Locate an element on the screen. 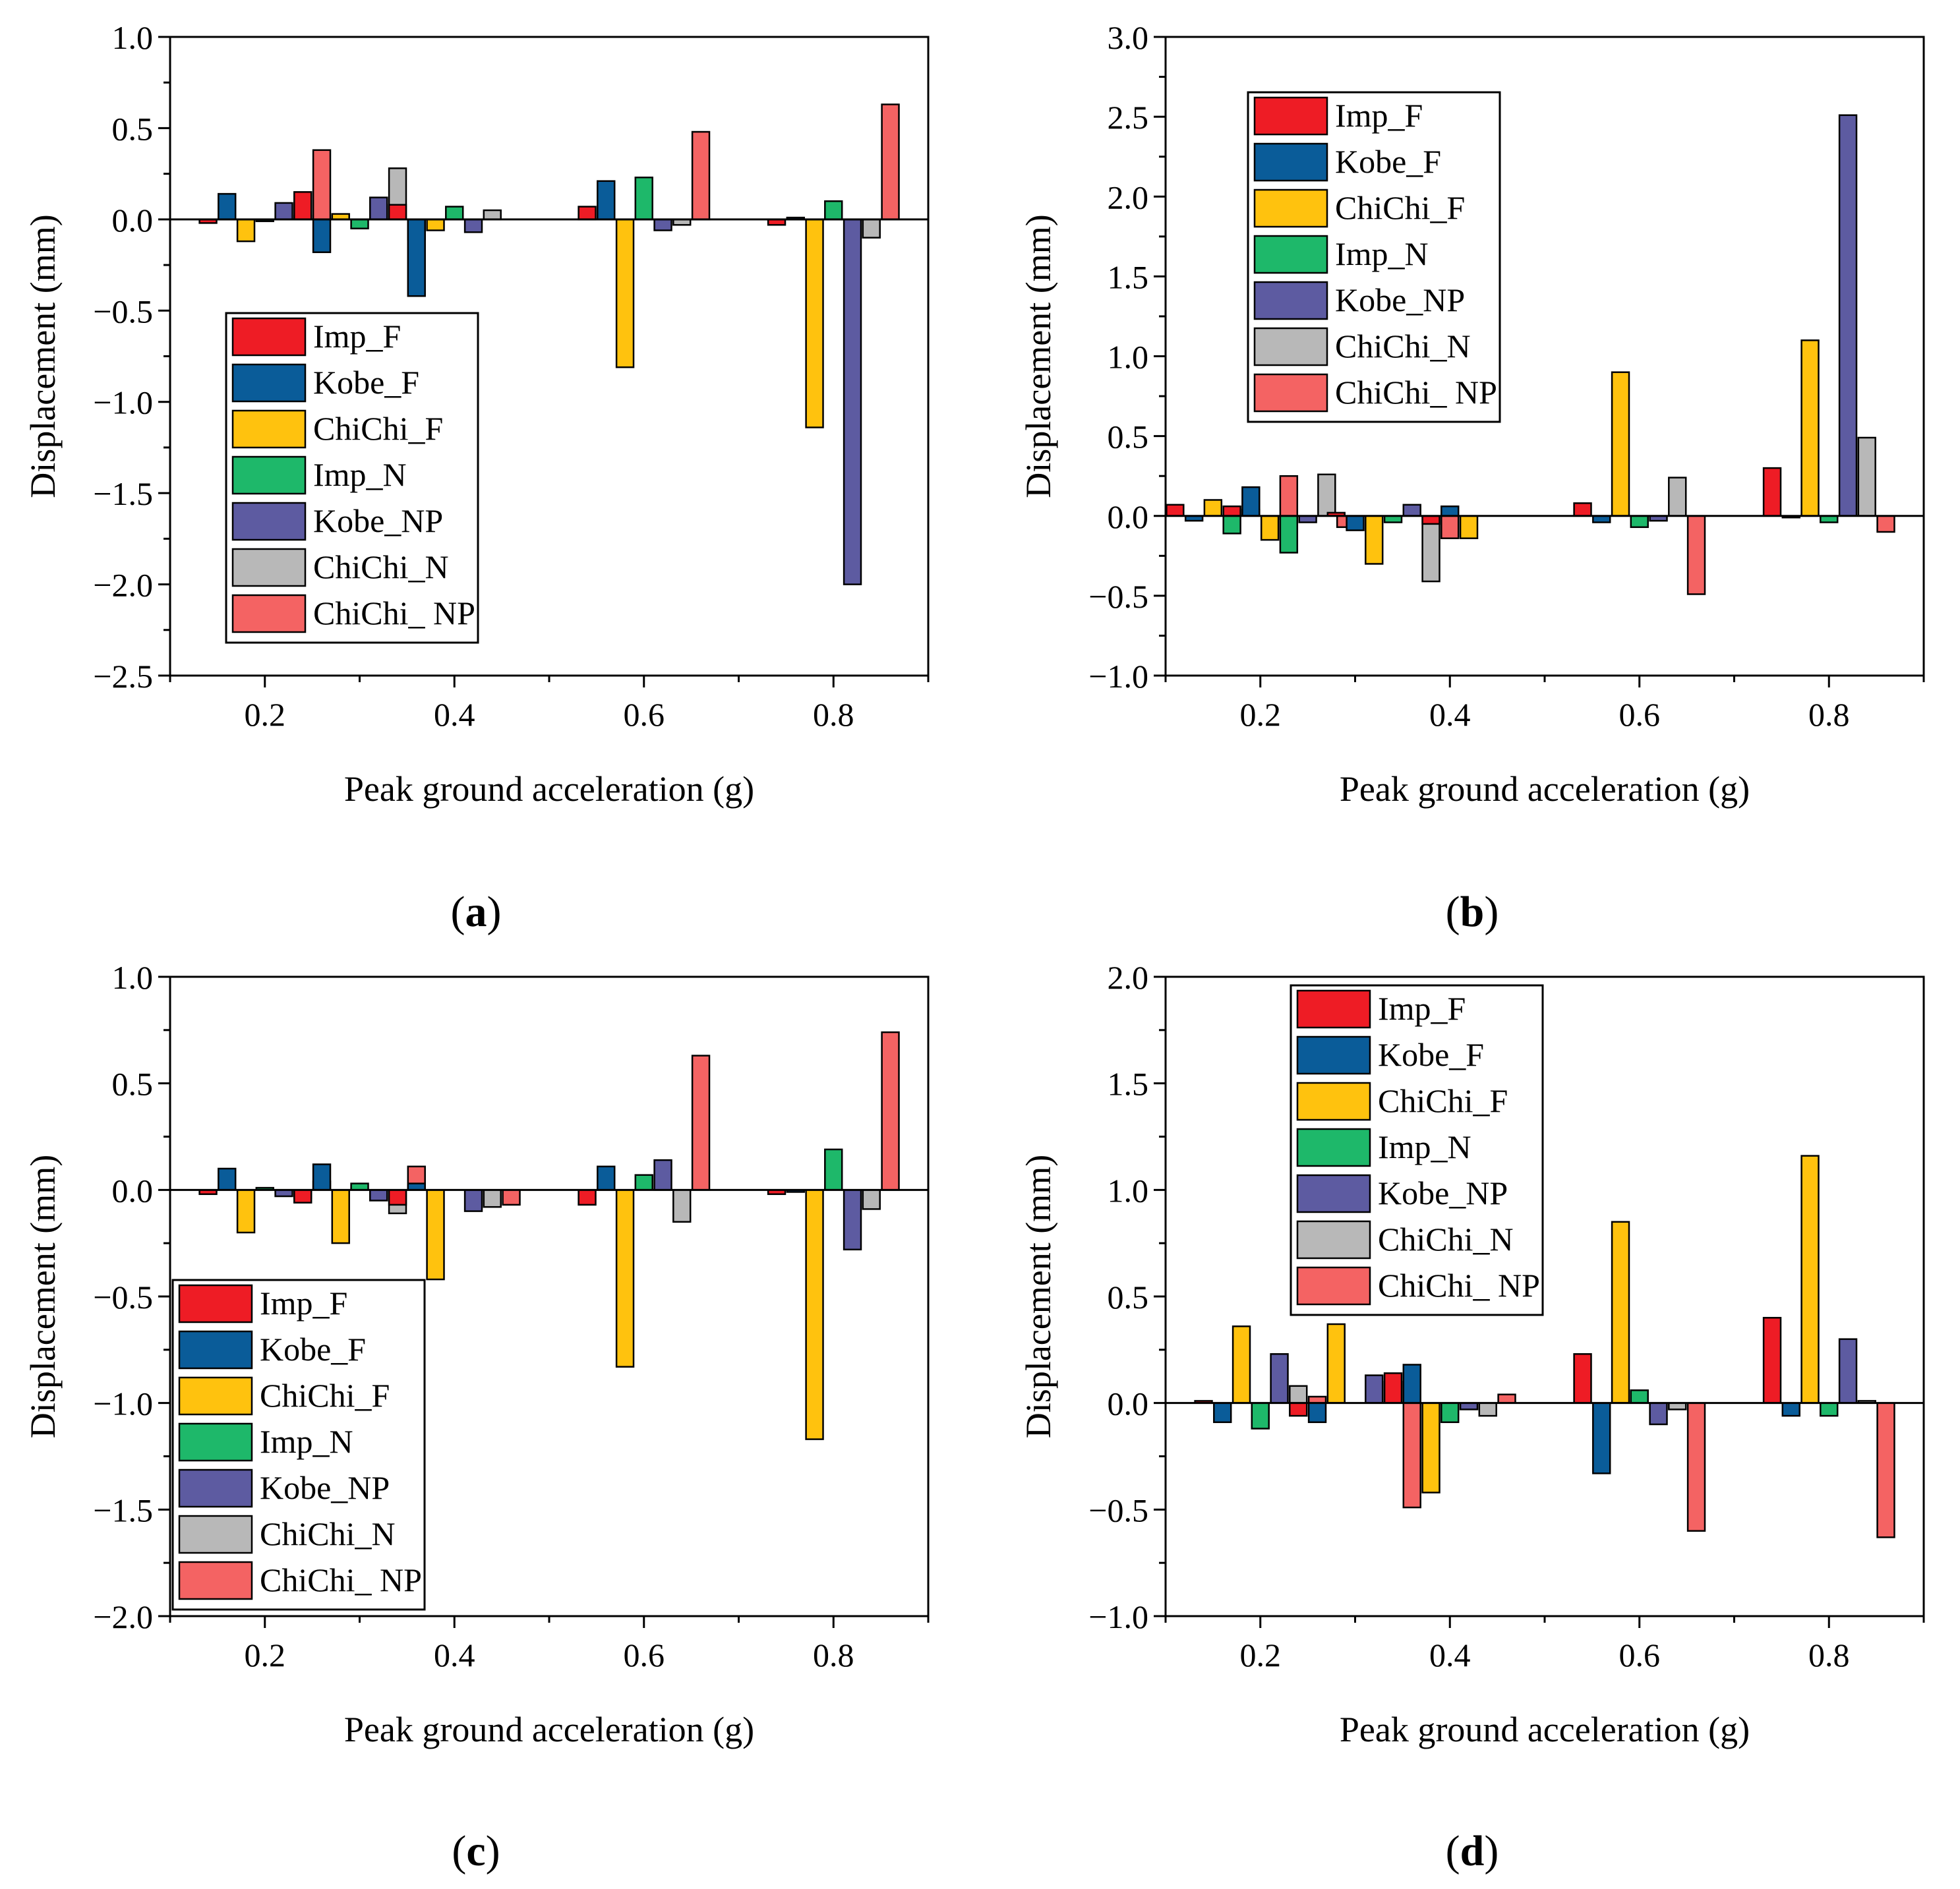 Image resolution: width=1960 pixels, height=1889 pixels. y-tick-label: −1.0 is located at coordinates (123, 402).